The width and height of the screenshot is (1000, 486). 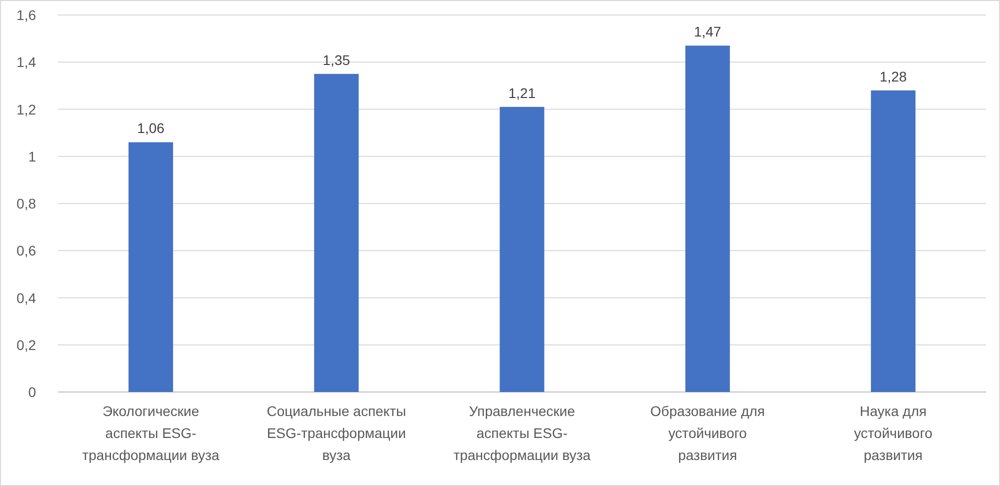 I want to click on y-tick-label: 1, so click(x=32, y=156).